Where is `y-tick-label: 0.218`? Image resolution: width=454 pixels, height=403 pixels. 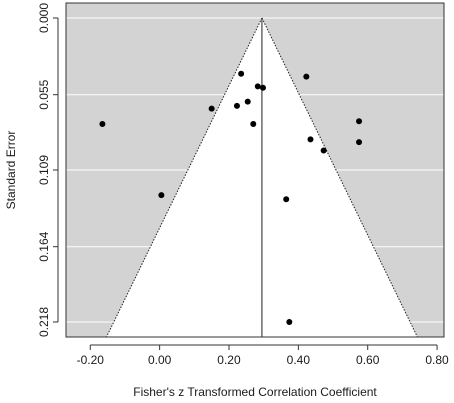
y-tick-label: 0.218 is located at coordinates (44, 322).